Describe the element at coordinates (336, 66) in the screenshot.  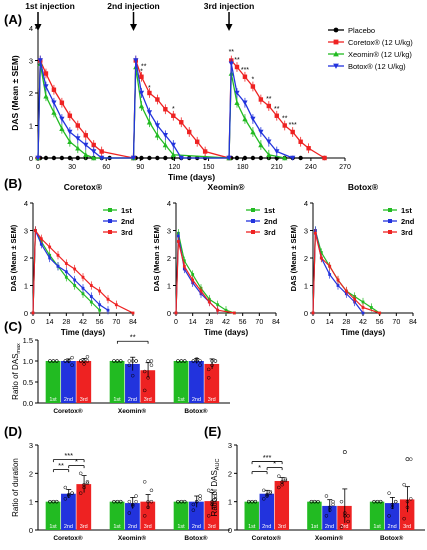
I see `legend-marker` at that location.